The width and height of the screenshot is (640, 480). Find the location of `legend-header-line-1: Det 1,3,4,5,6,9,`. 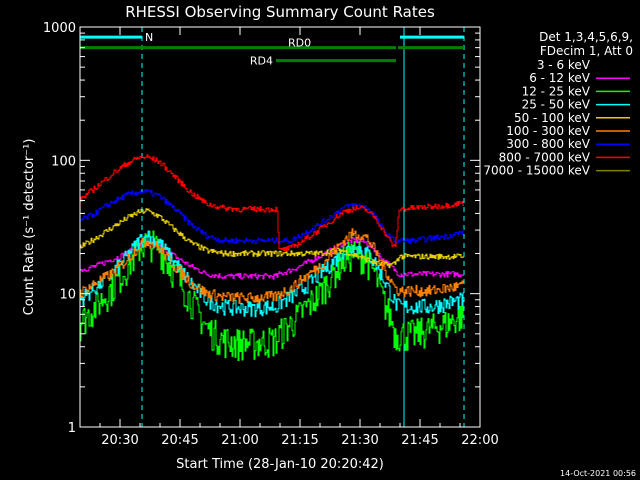

legend-header-line-1: Det 1,3,4,5,6,9, is located at coordinates (586, 37).